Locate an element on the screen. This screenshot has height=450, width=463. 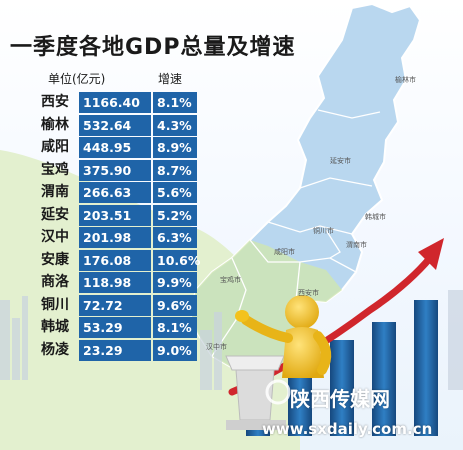
table-row: 宝鸡 375.90 8.7% is located at coordinates (100, 170).